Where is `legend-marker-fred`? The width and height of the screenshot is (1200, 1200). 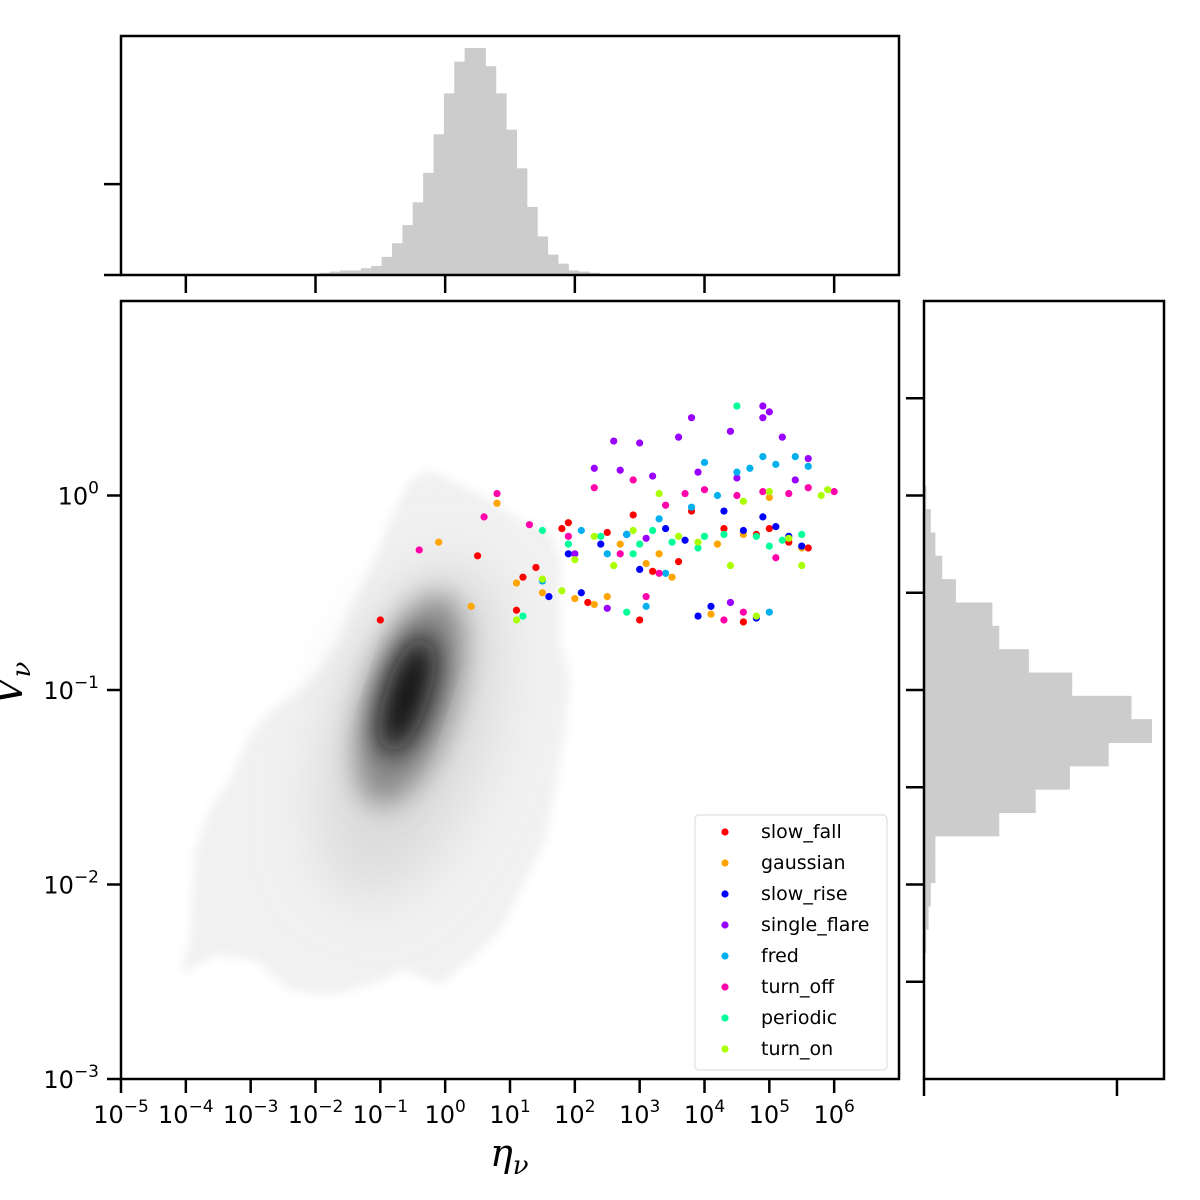
legend-marker-fred is located at coordinates (725, 956).